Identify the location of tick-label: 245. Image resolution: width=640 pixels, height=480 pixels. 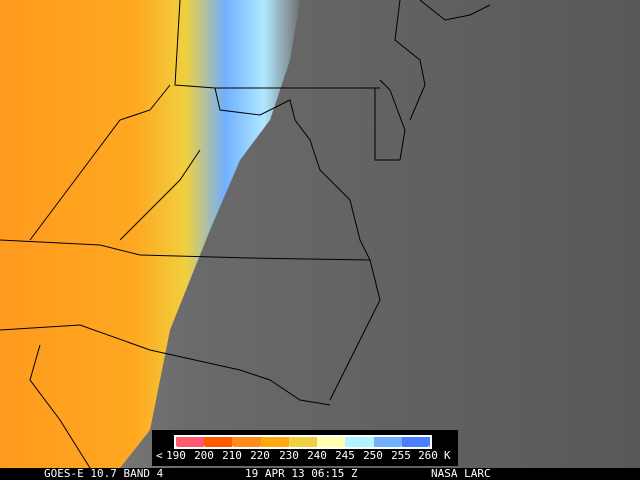
(345, 454).